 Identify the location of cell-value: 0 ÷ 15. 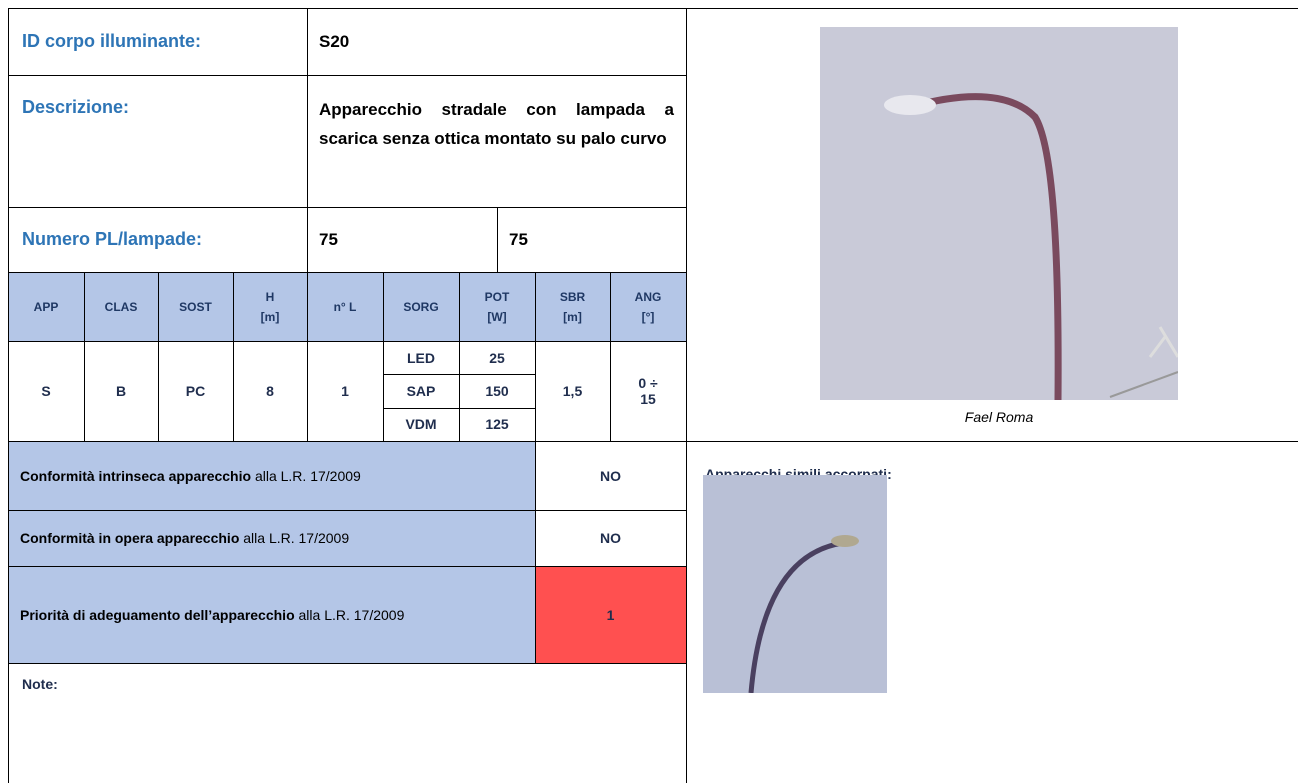
(648, 391).